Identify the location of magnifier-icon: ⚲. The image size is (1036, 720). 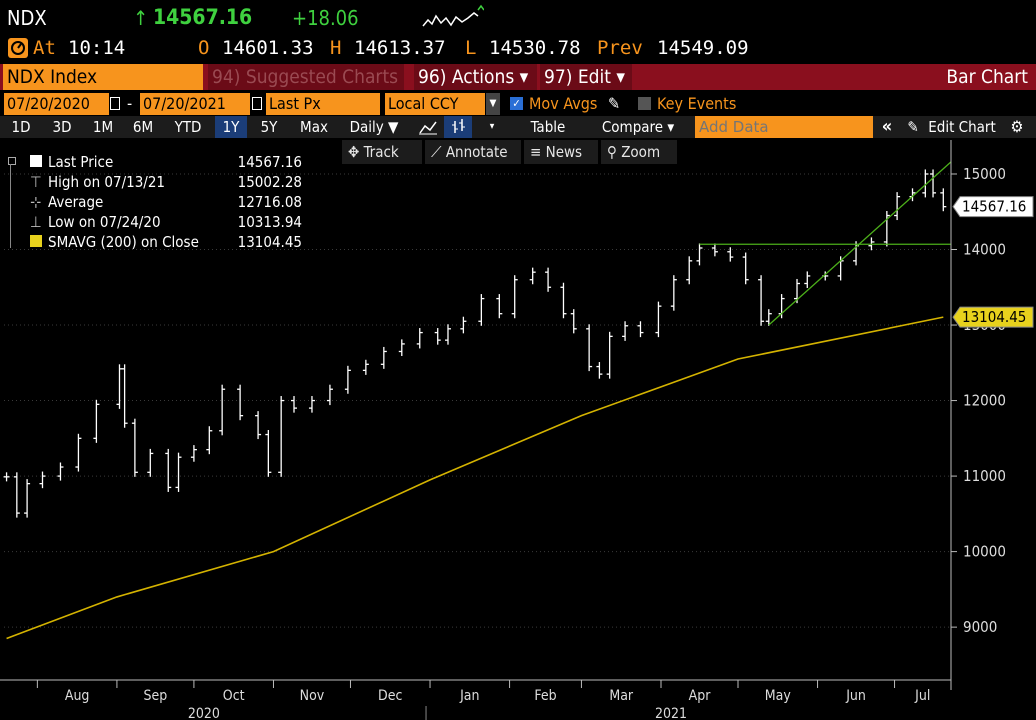
(612, 152).